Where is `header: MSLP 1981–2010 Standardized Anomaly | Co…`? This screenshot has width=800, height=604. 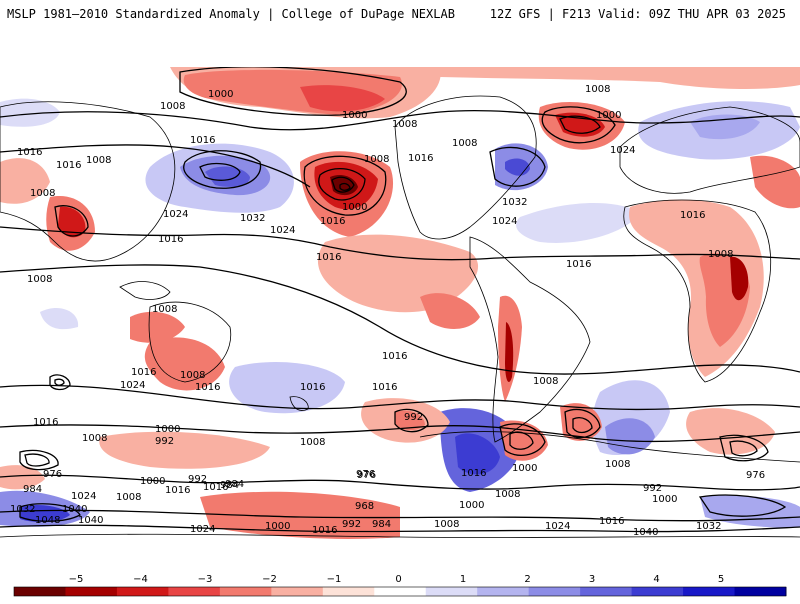
header: MSLP 1981–2010 Standardized Anomaly | Co… is located at coordinates (400, 15).